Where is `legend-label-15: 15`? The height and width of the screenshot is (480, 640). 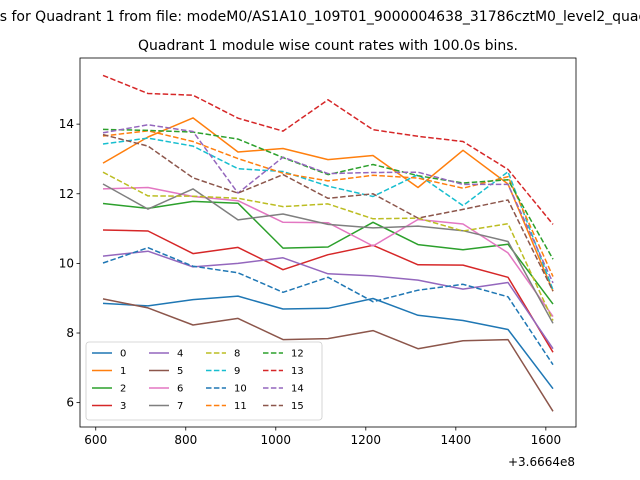
legend-label-15: 15 is located at coordinates (297, 406).